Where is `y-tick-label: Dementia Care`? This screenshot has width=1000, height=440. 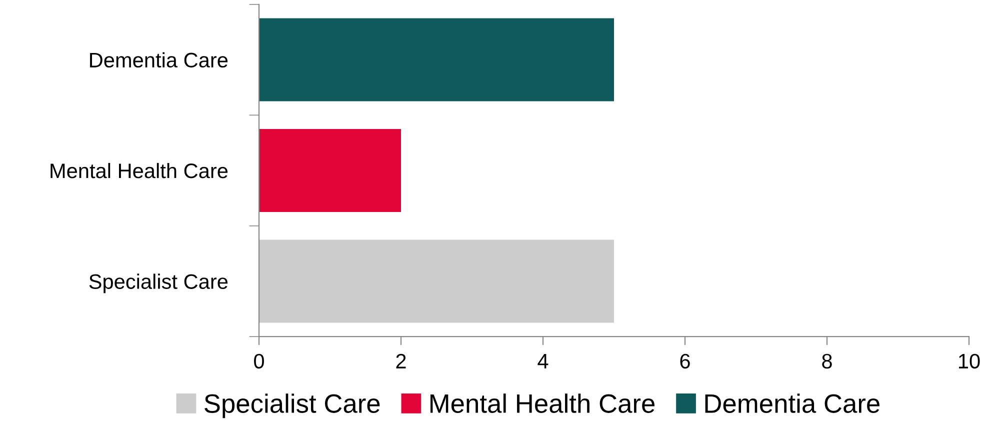 y-tick-label: Dementia Care is located at coordinates (159, 60).